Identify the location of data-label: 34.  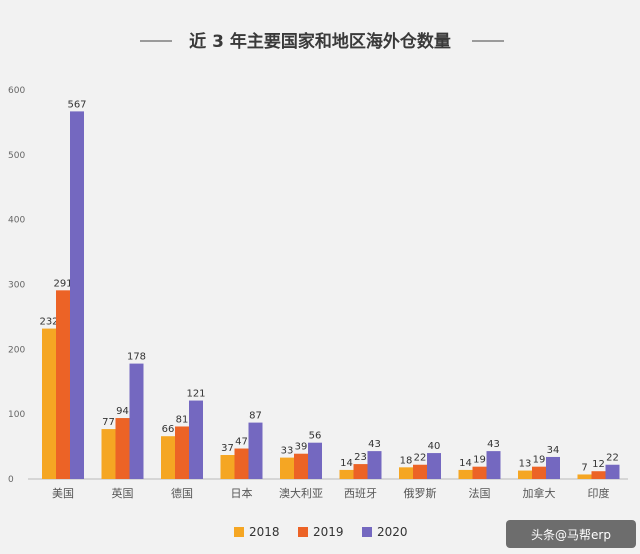
(553, 450).